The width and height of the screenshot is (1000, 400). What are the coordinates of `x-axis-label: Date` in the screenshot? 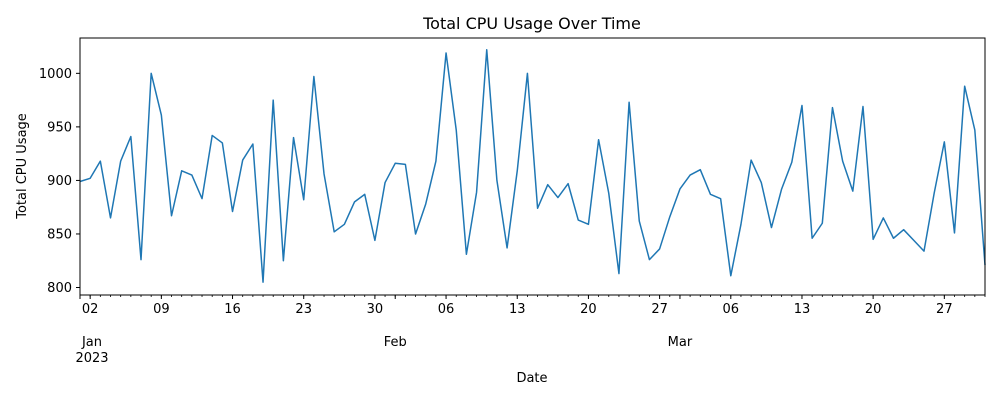 It's located at (531, 378).